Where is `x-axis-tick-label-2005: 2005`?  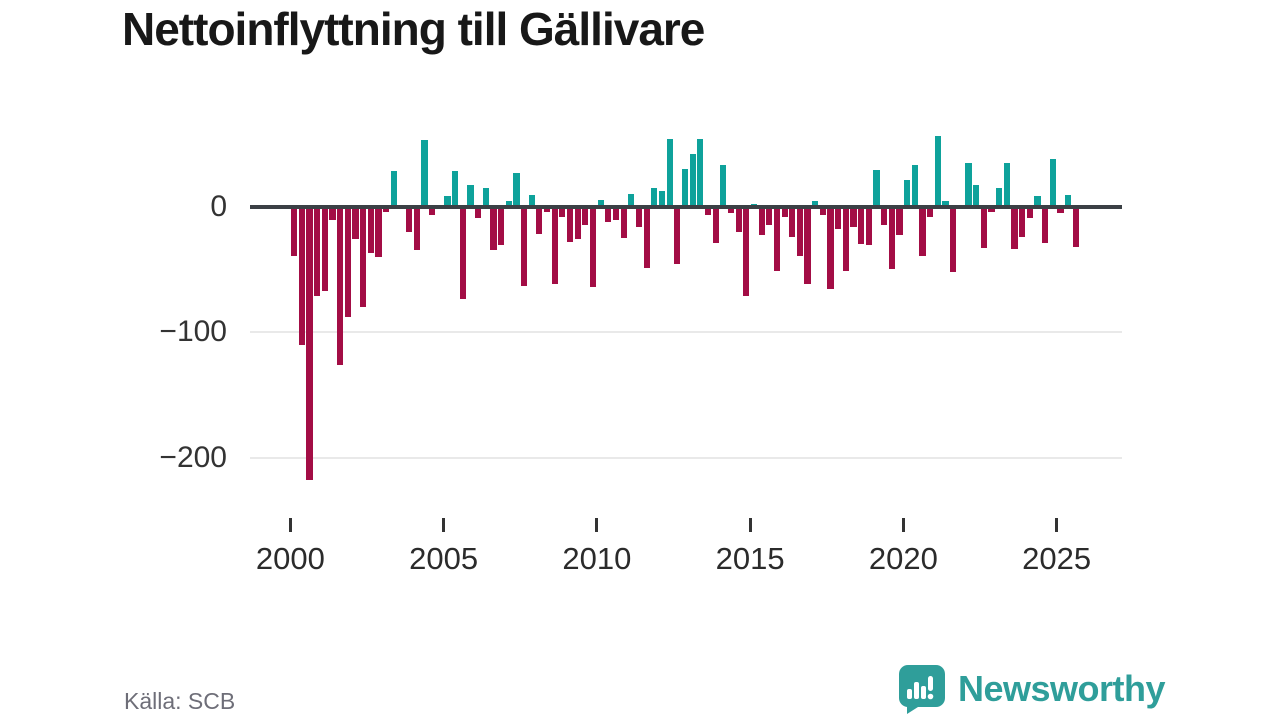 x-axis-tick-label-2005: 2005 is located at coordinates (444, 558).